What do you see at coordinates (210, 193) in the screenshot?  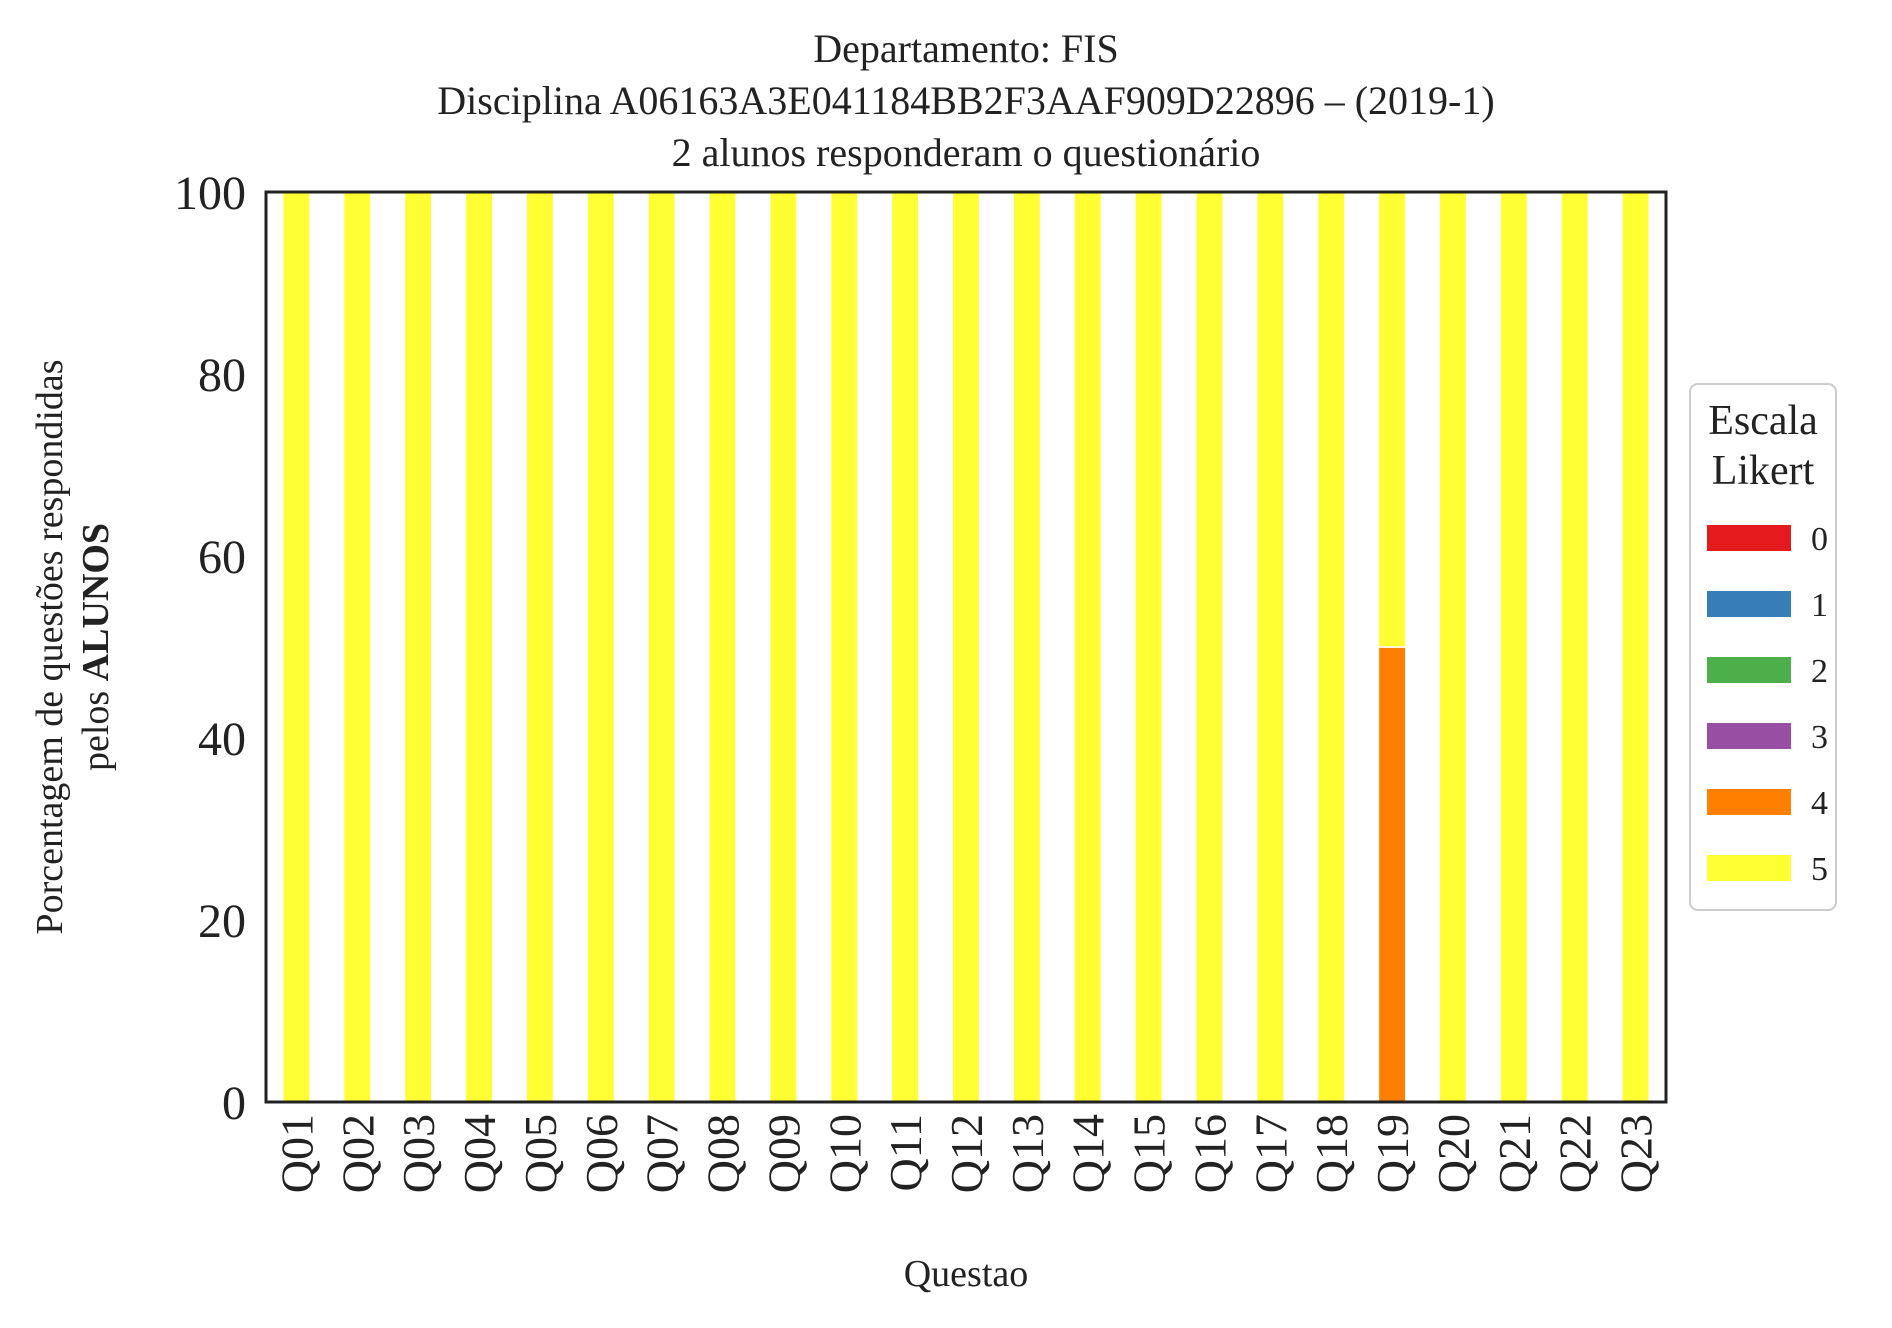 I see `y-tick-100: 100` at bounding box center [210, 193].